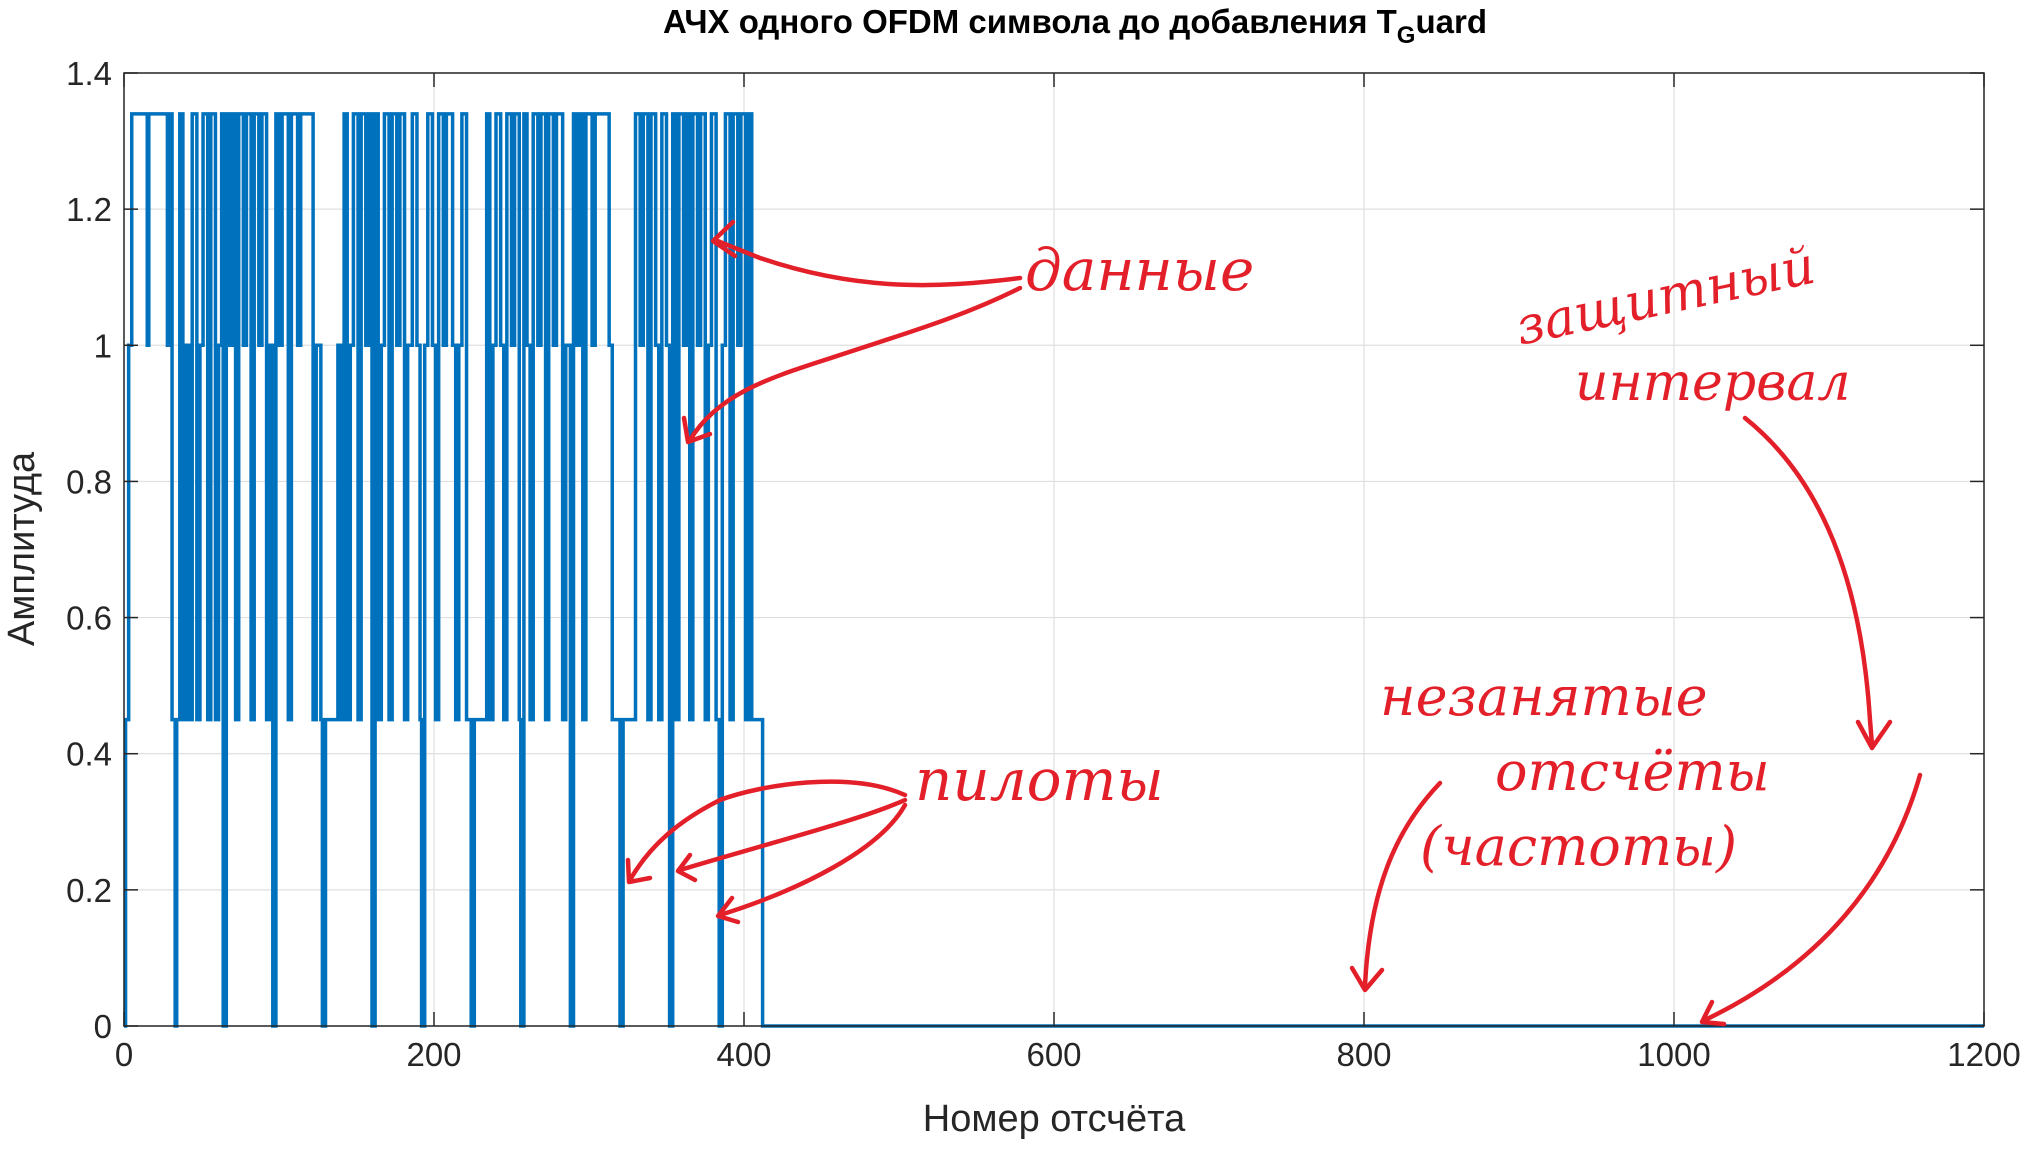  I want to click on y-tick-label: 0.6, so click(89, 618).